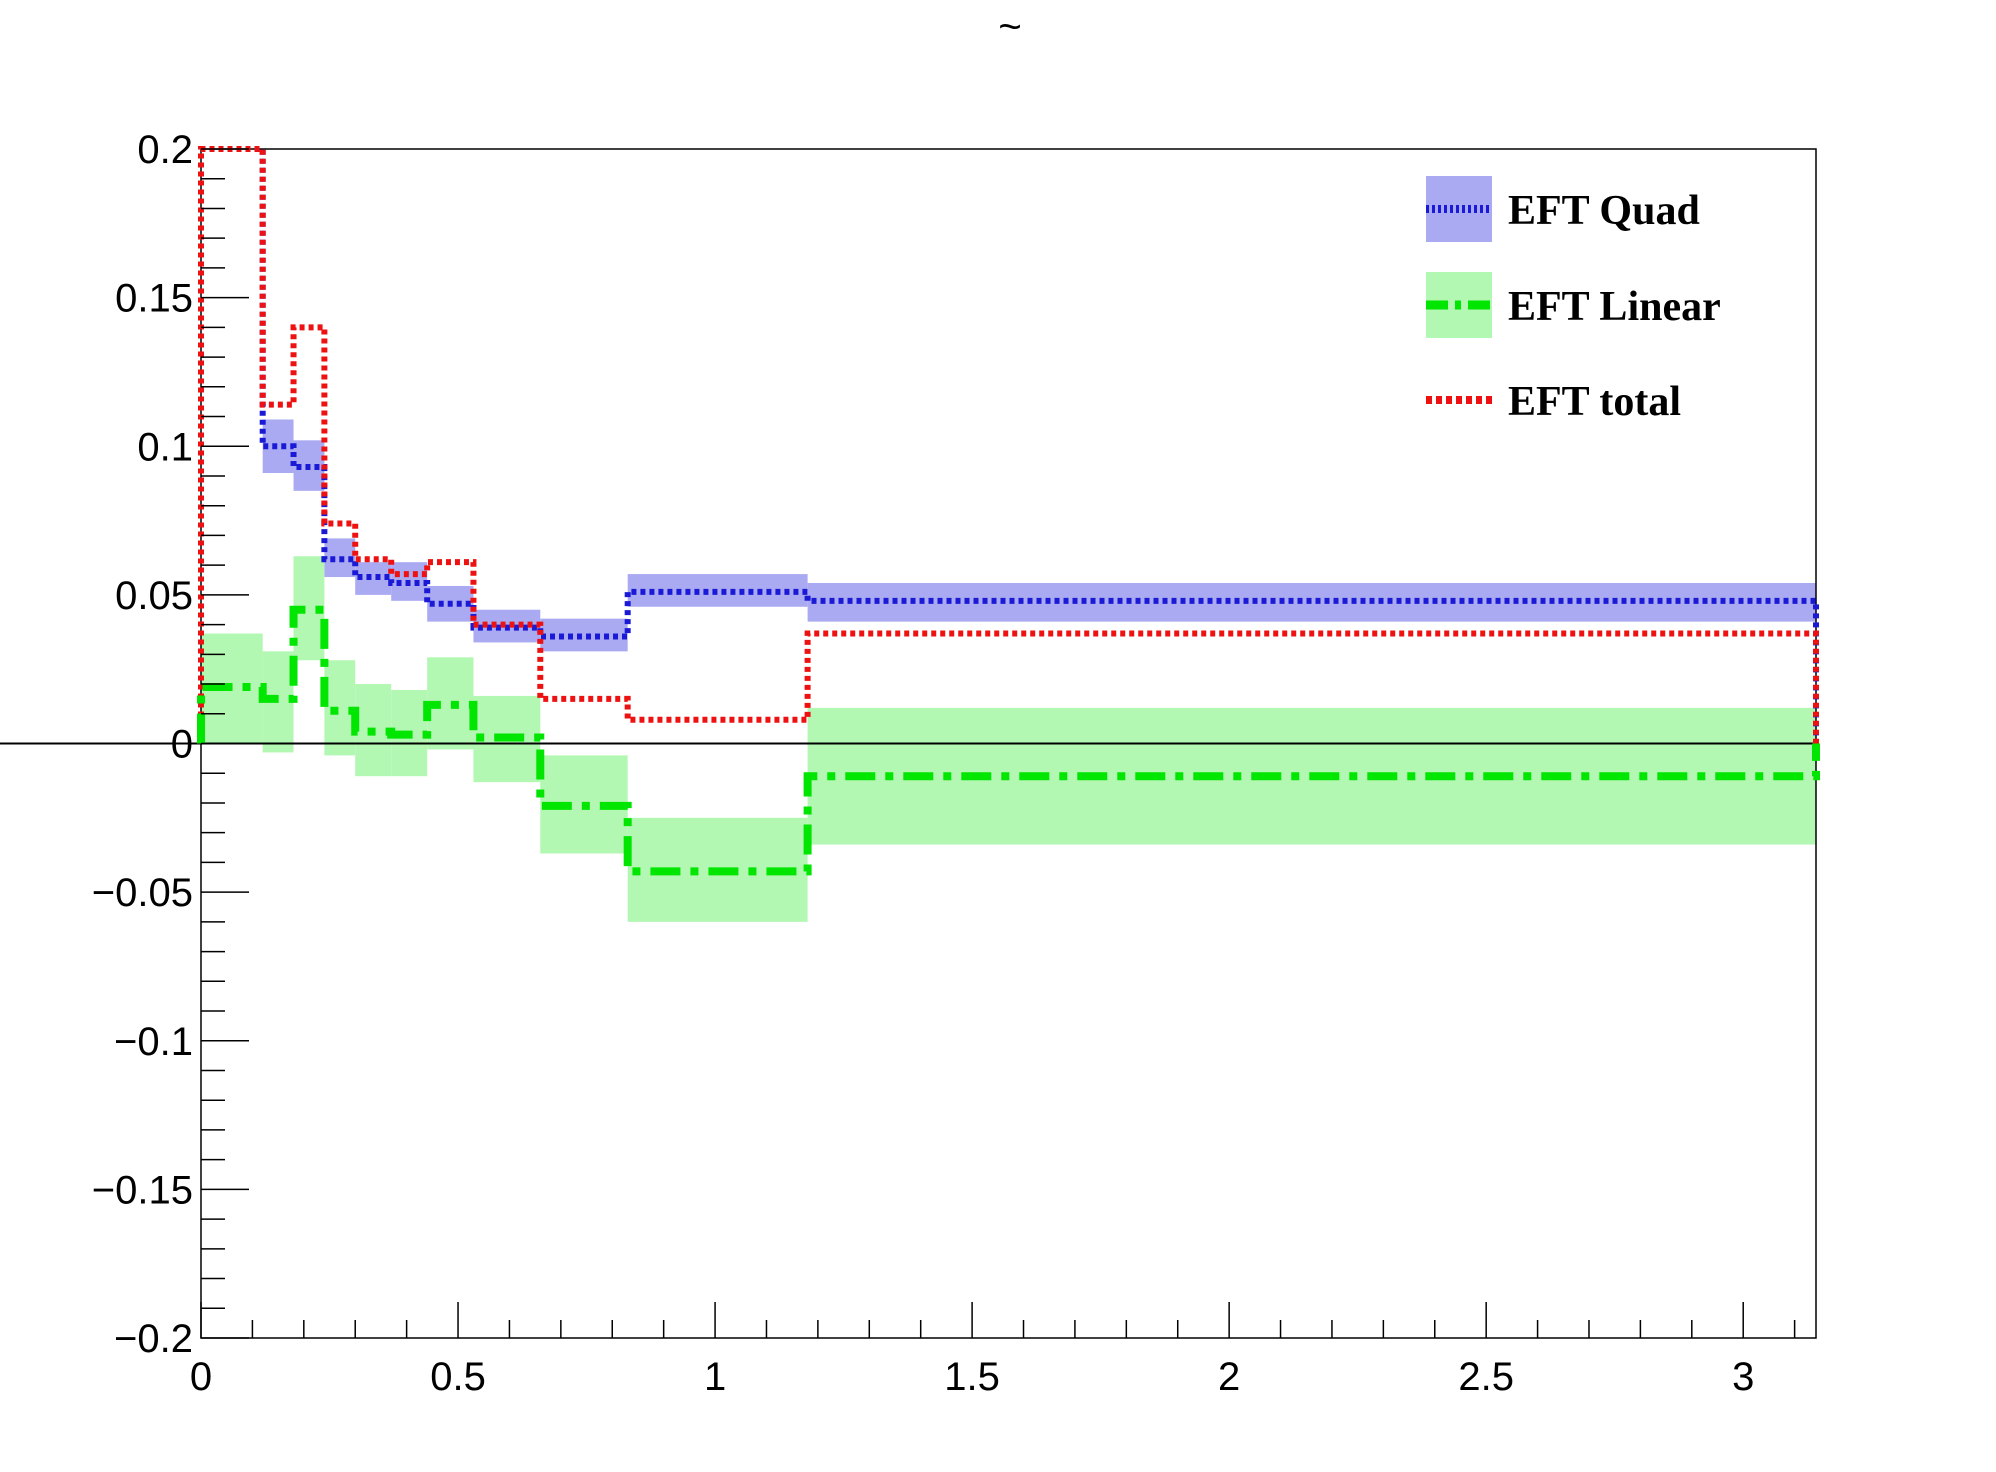  What do you see at coordinates (1594, 402) in the screenshot?
I see `legend-total-label: EFT total` at bounding box center [1594, 402].